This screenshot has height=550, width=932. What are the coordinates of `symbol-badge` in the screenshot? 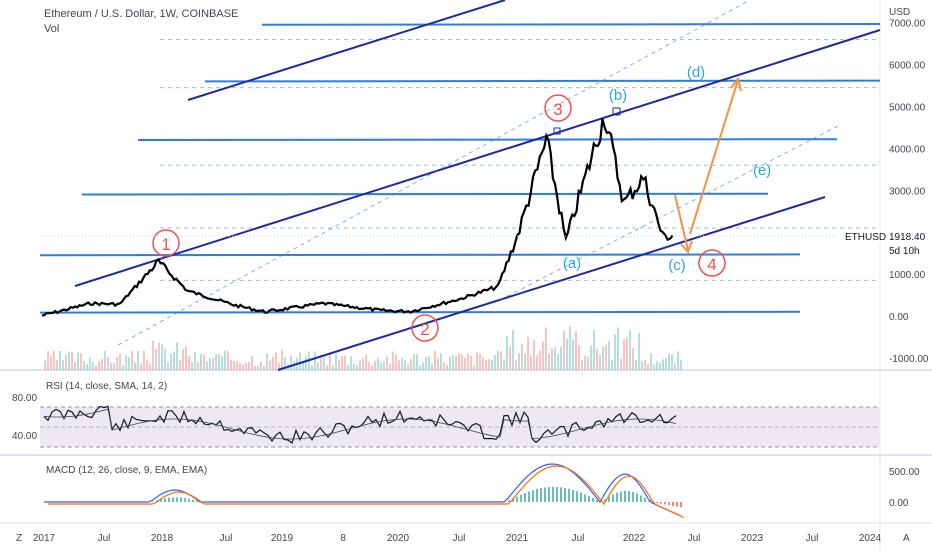 It's located at (859, 236).